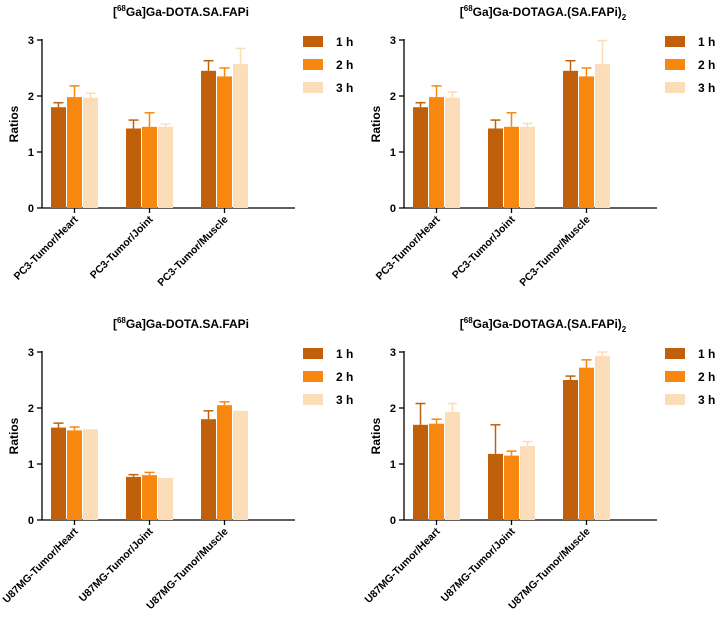 Image resolution: width=724 pixels, height=625 pixels. I want to click on bar-pc3-tumor-muscle-2-h, so click(586, 142).